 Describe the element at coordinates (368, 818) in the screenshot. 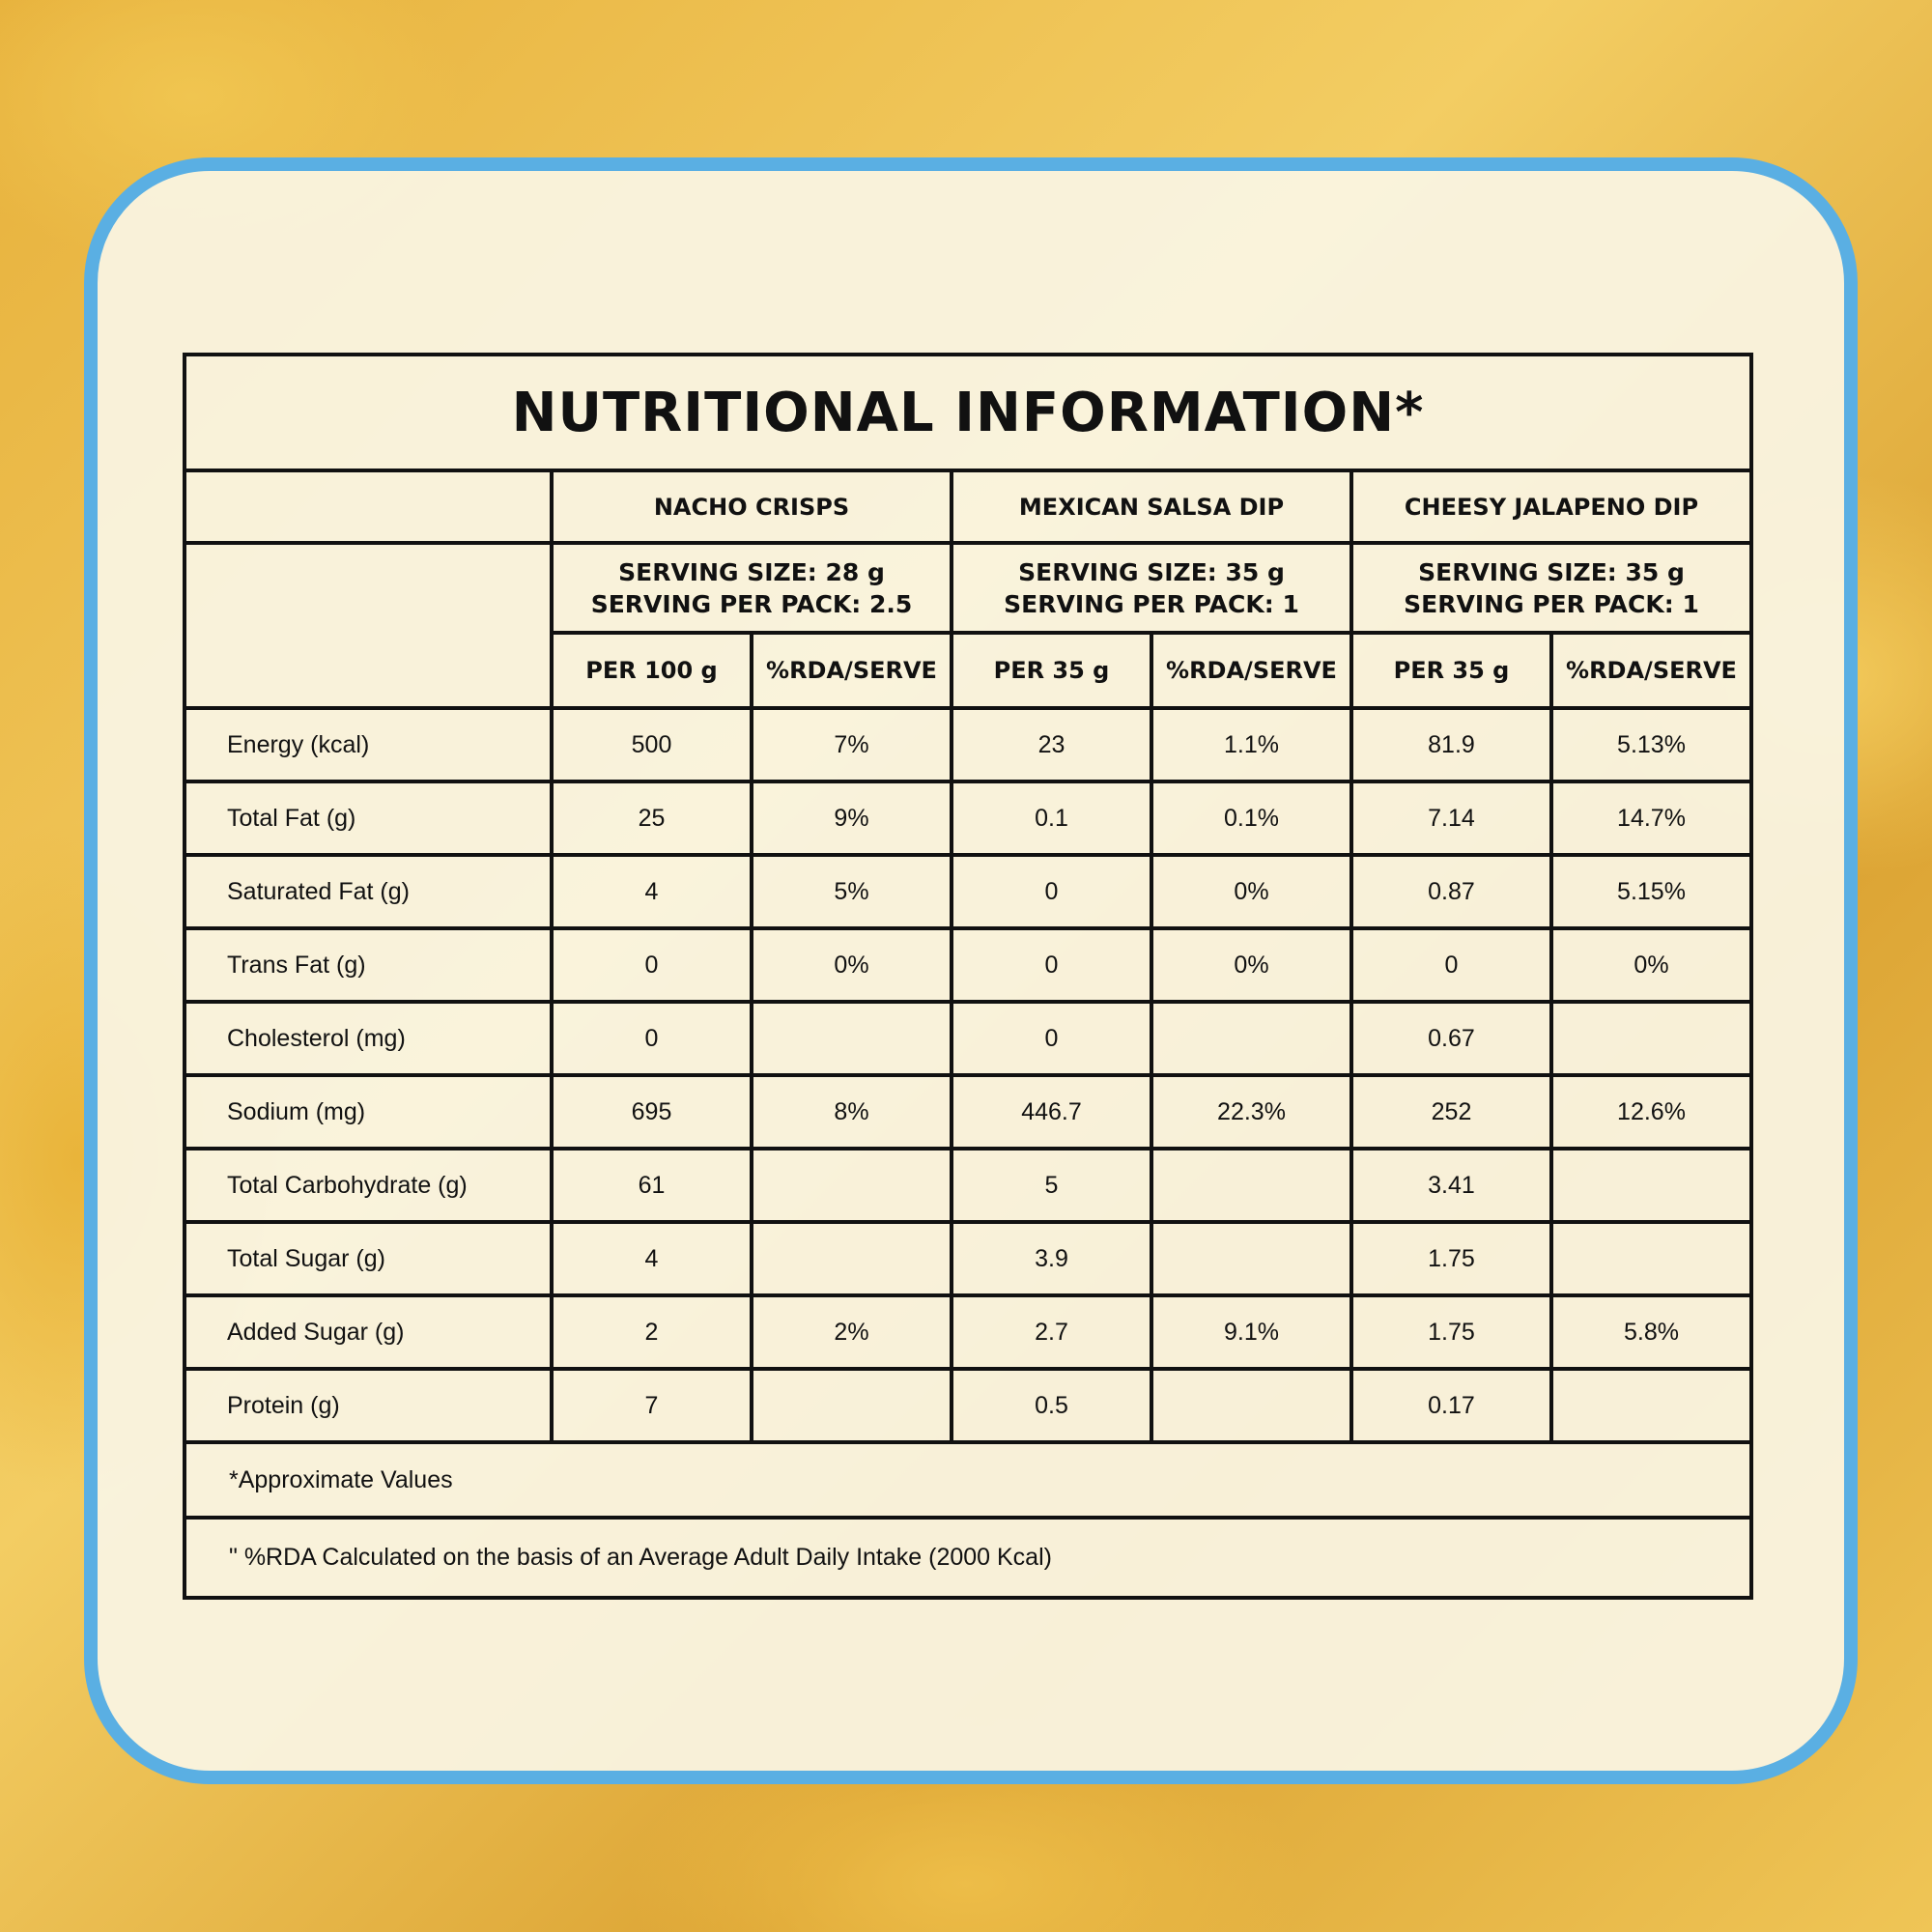

I see `nutrient-label: Total Fat (g)` at that location.